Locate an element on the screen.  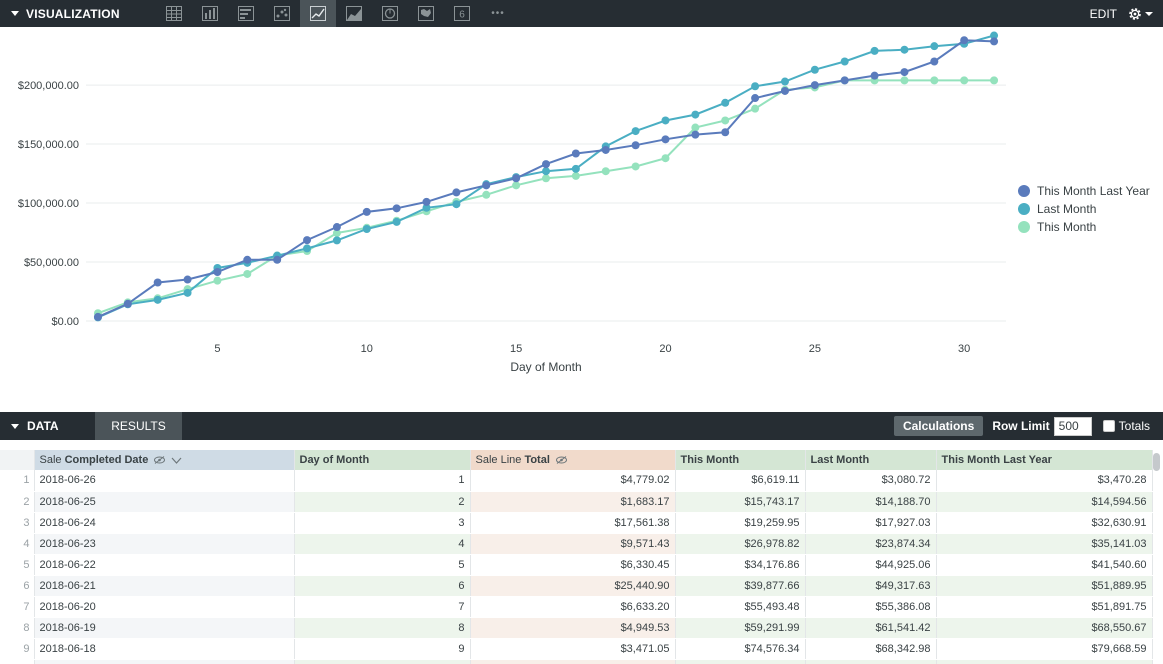
x-tick-label: 20 is located at coordinates (665, 349).